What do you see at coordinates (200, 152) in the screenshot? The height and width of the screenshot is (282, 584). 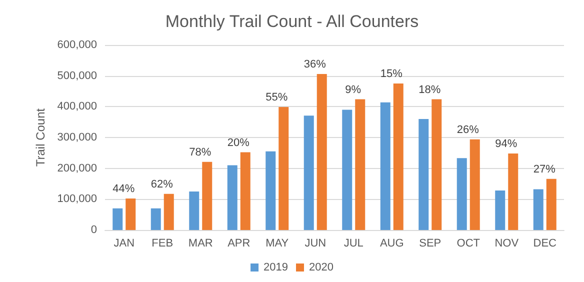 I see `annotation: 78%` at bounding box center [200, 152].